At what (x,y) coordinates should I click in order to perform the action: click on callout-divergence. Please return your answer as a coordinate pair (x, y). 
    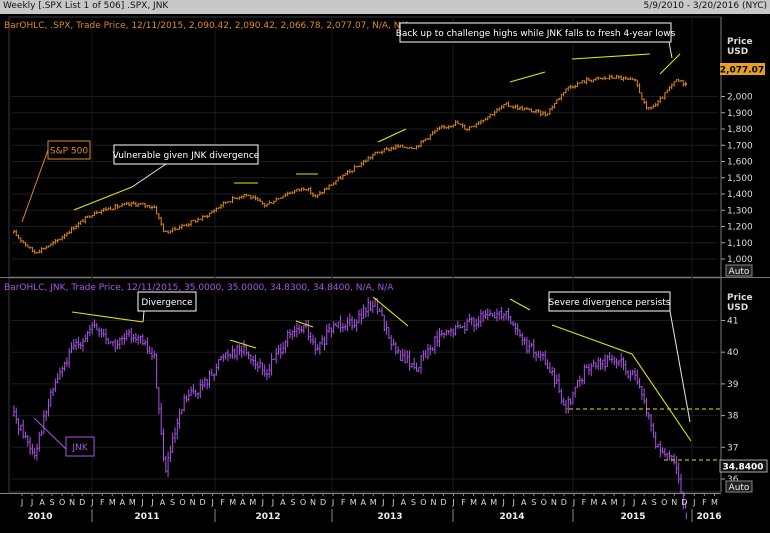
    Looking at the image, I should click on (167, 301).